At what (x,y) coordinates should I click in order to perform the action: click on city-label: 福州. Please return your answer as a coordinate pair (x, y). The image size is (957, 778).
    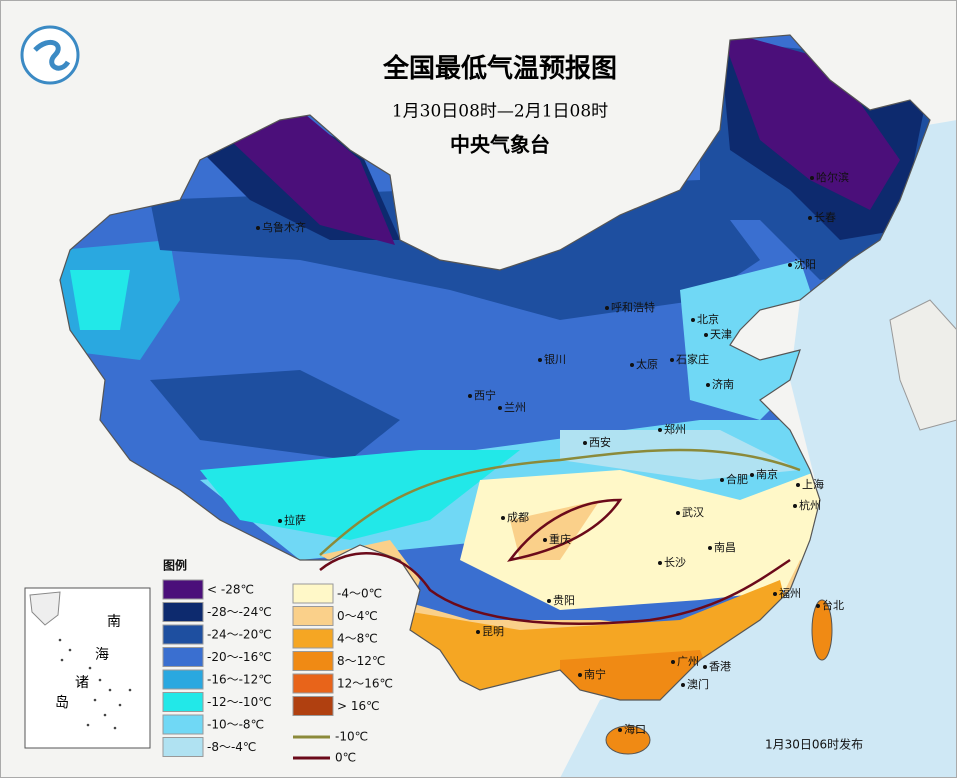
    Looking at the image, I should click on (790, 593).